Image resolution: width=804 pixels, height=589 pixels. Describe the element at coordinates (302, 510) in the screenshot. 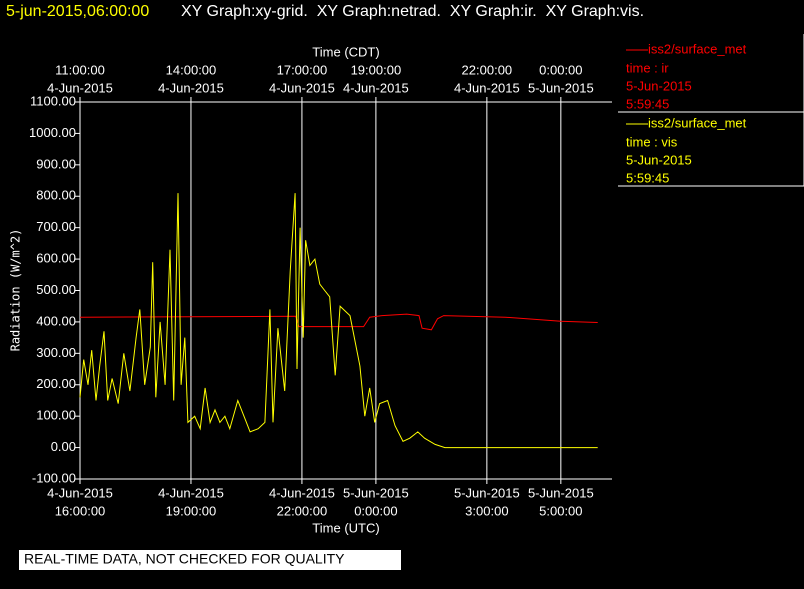

I see `x-tick-time: 22:00:00` at that location.